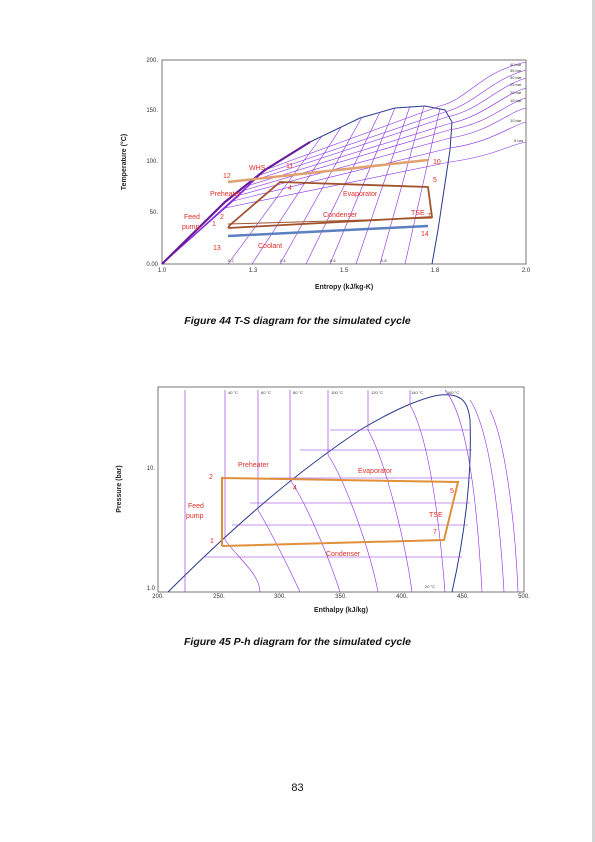  Describe the element at coordinates (516, 100) in the screenshot. I see `pressure-label: 15 bar` at that location.